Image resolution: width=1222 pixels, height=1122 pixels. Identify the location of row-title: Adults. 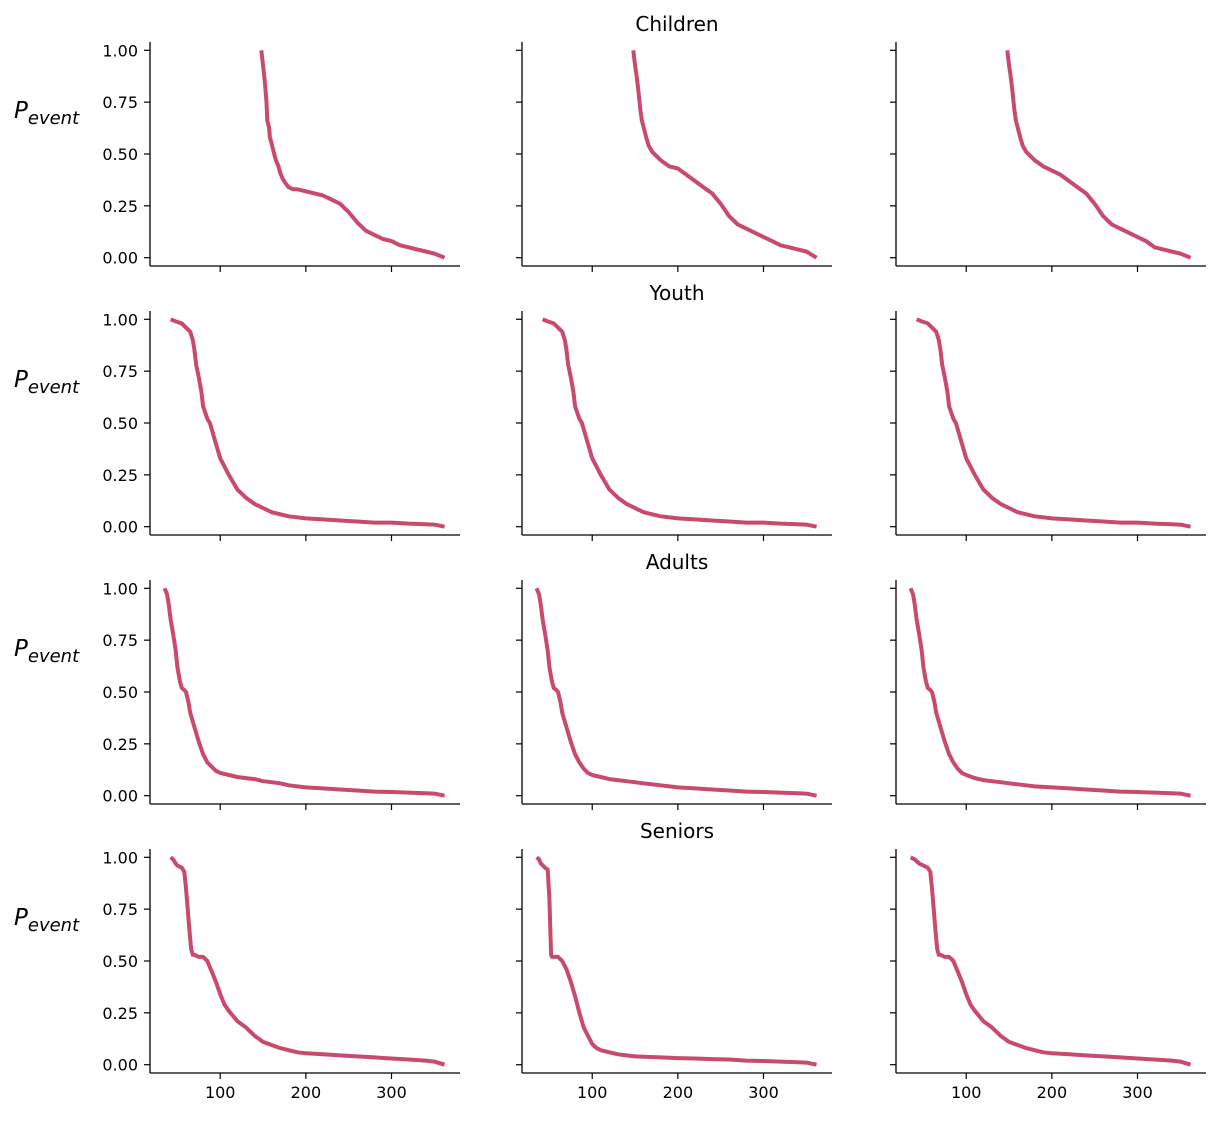
(677, 562).